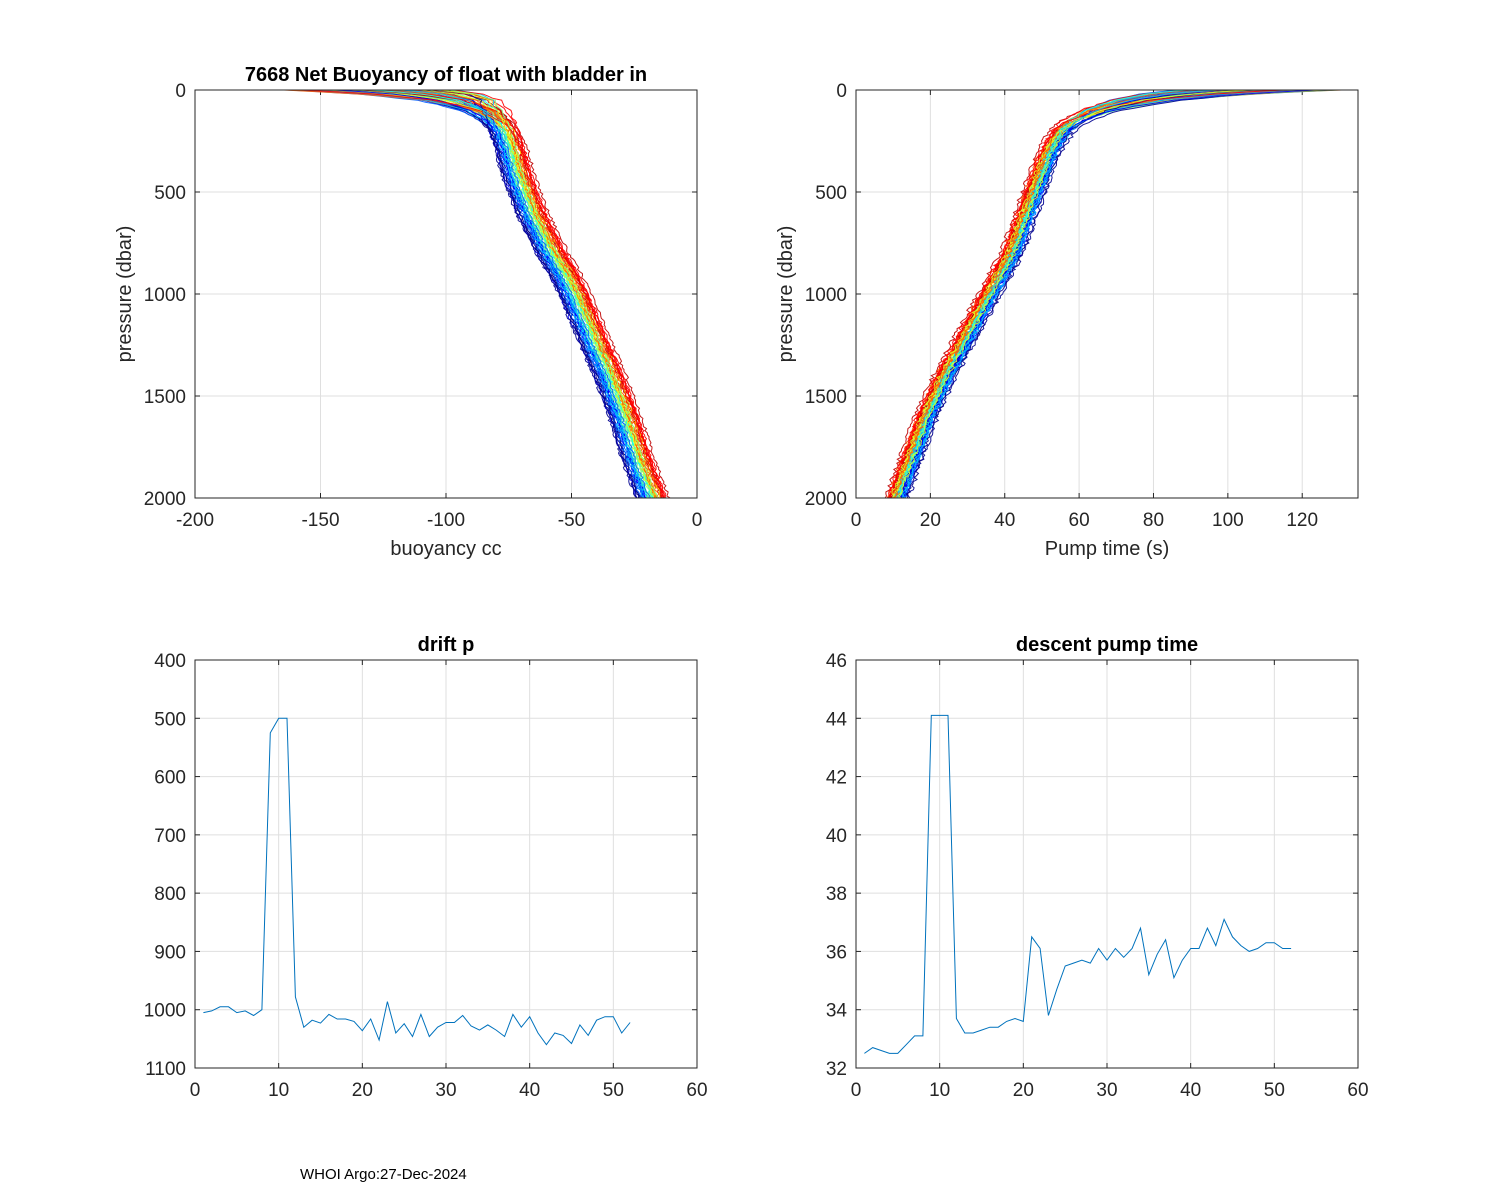  Describe the element at coordinates (170, 661) in the screenshot. I see `y-tick-label: 400` at that location.